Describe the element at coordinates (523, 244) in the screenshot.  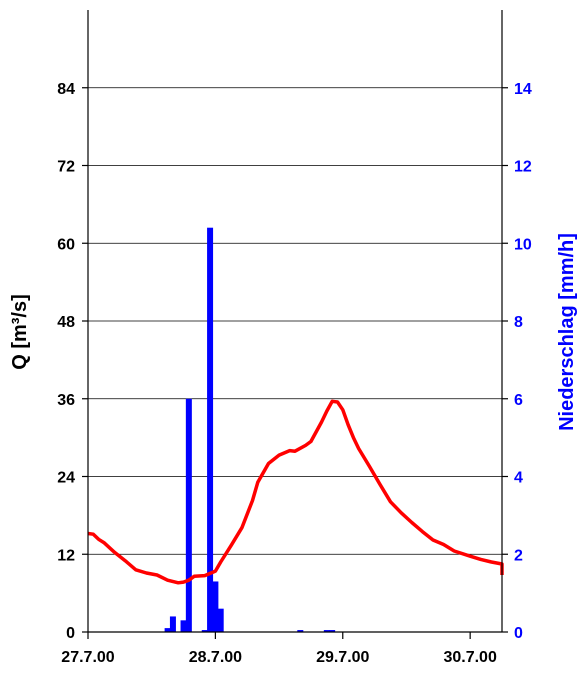
I see `y-right-tick-label: 10` at that location.